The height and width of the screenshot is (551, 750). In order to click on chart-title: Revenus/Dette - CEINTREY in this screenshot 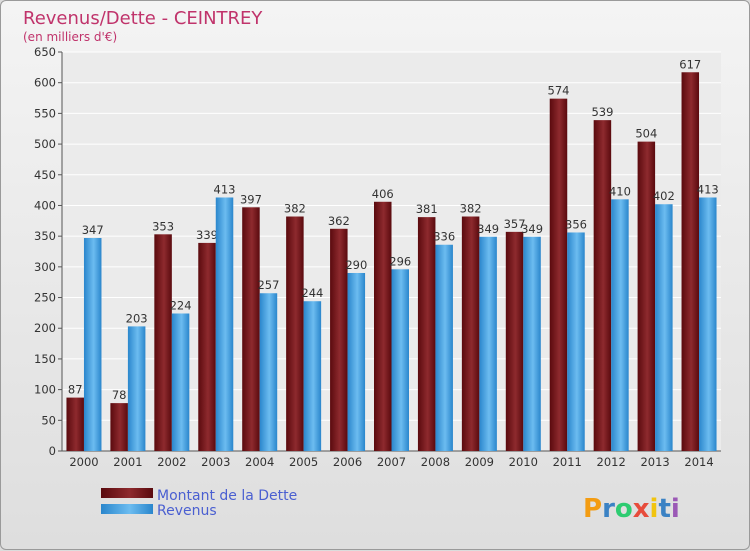, I will do `click(143, 18)`.